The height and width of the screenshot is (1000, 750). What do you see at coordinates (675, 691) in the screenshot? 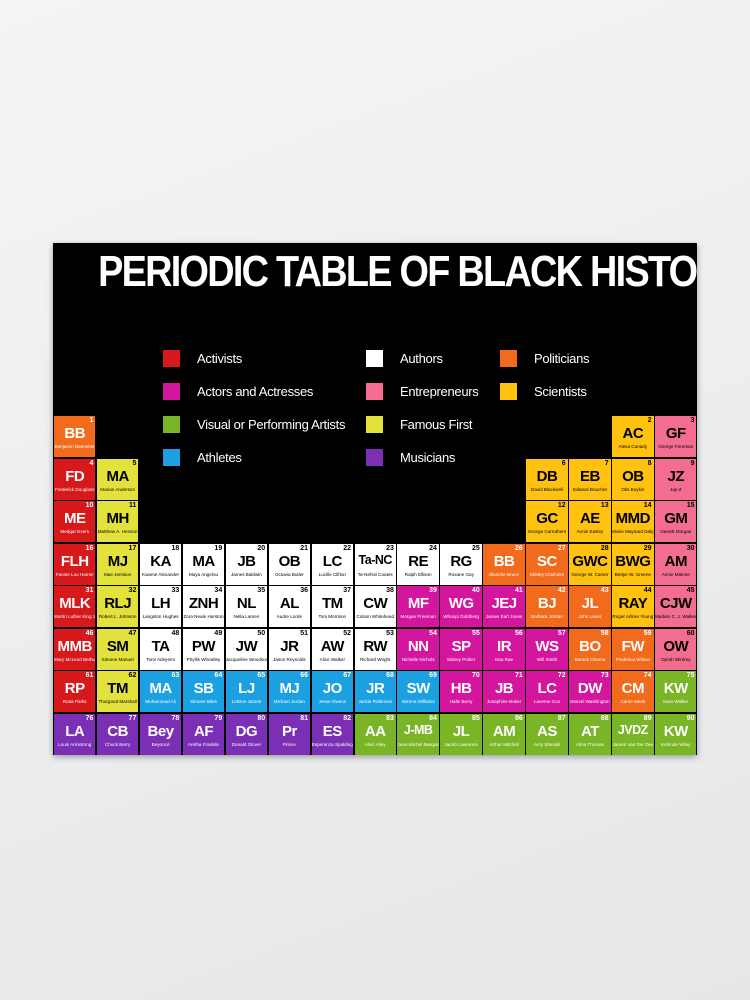
I see `element-cell: 75 KW Kara Walker` at bounding box center [675, 691].